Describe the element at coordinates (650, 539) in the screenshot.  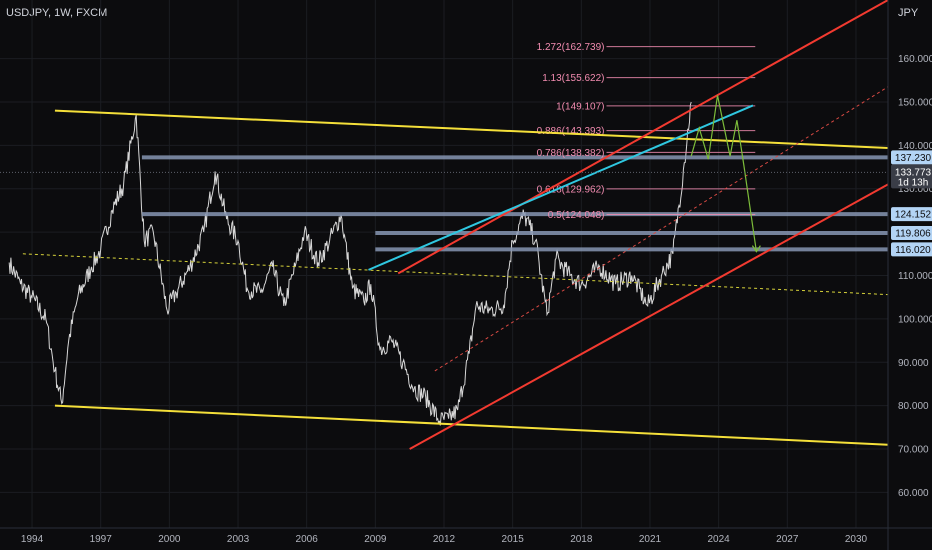
I see `x-tick-label: 2021` at that location.